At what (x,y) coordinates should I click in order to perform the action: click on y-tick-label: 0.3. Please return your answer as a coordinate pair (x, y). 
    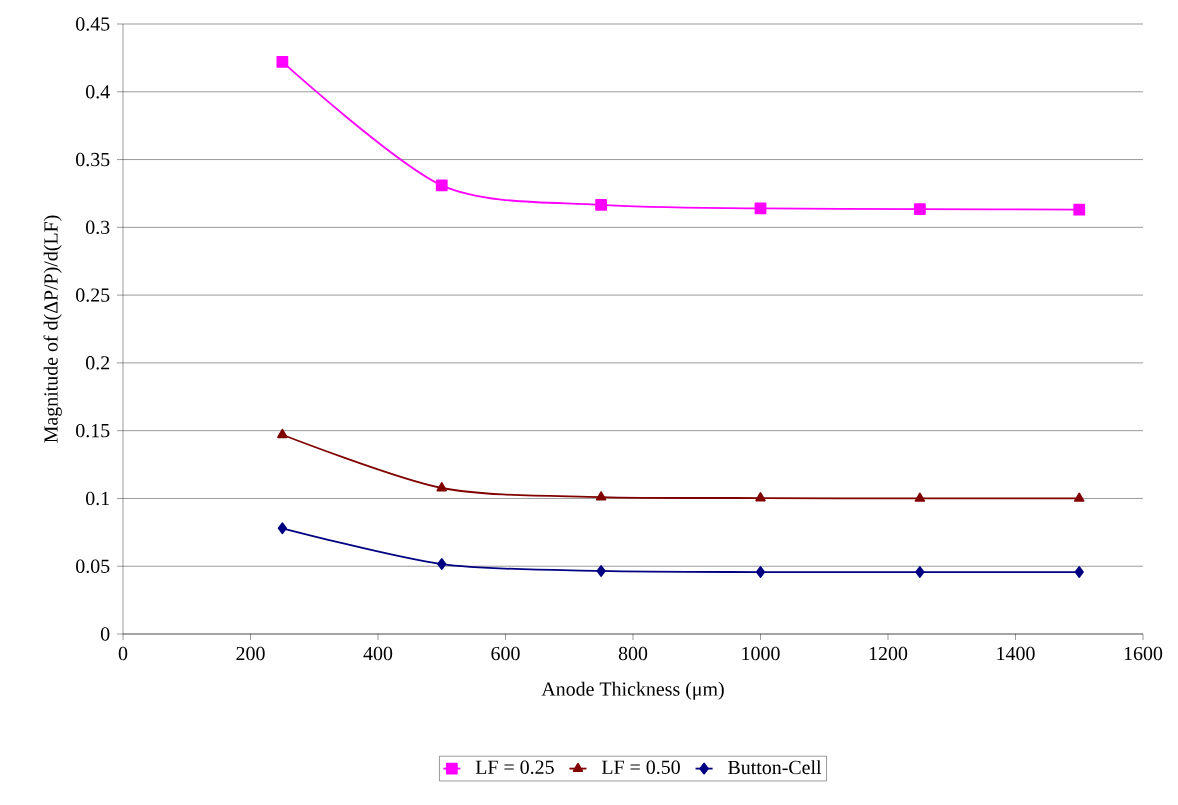
    Looking at the image, I should click on (98, 227).